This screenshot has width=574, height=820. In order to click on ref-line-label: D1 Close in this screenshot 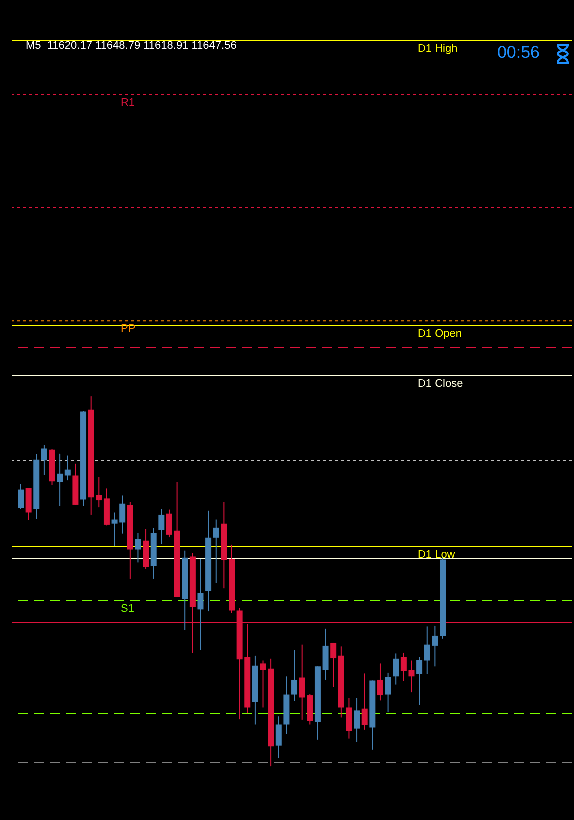, I will do `click(441, 384)`.